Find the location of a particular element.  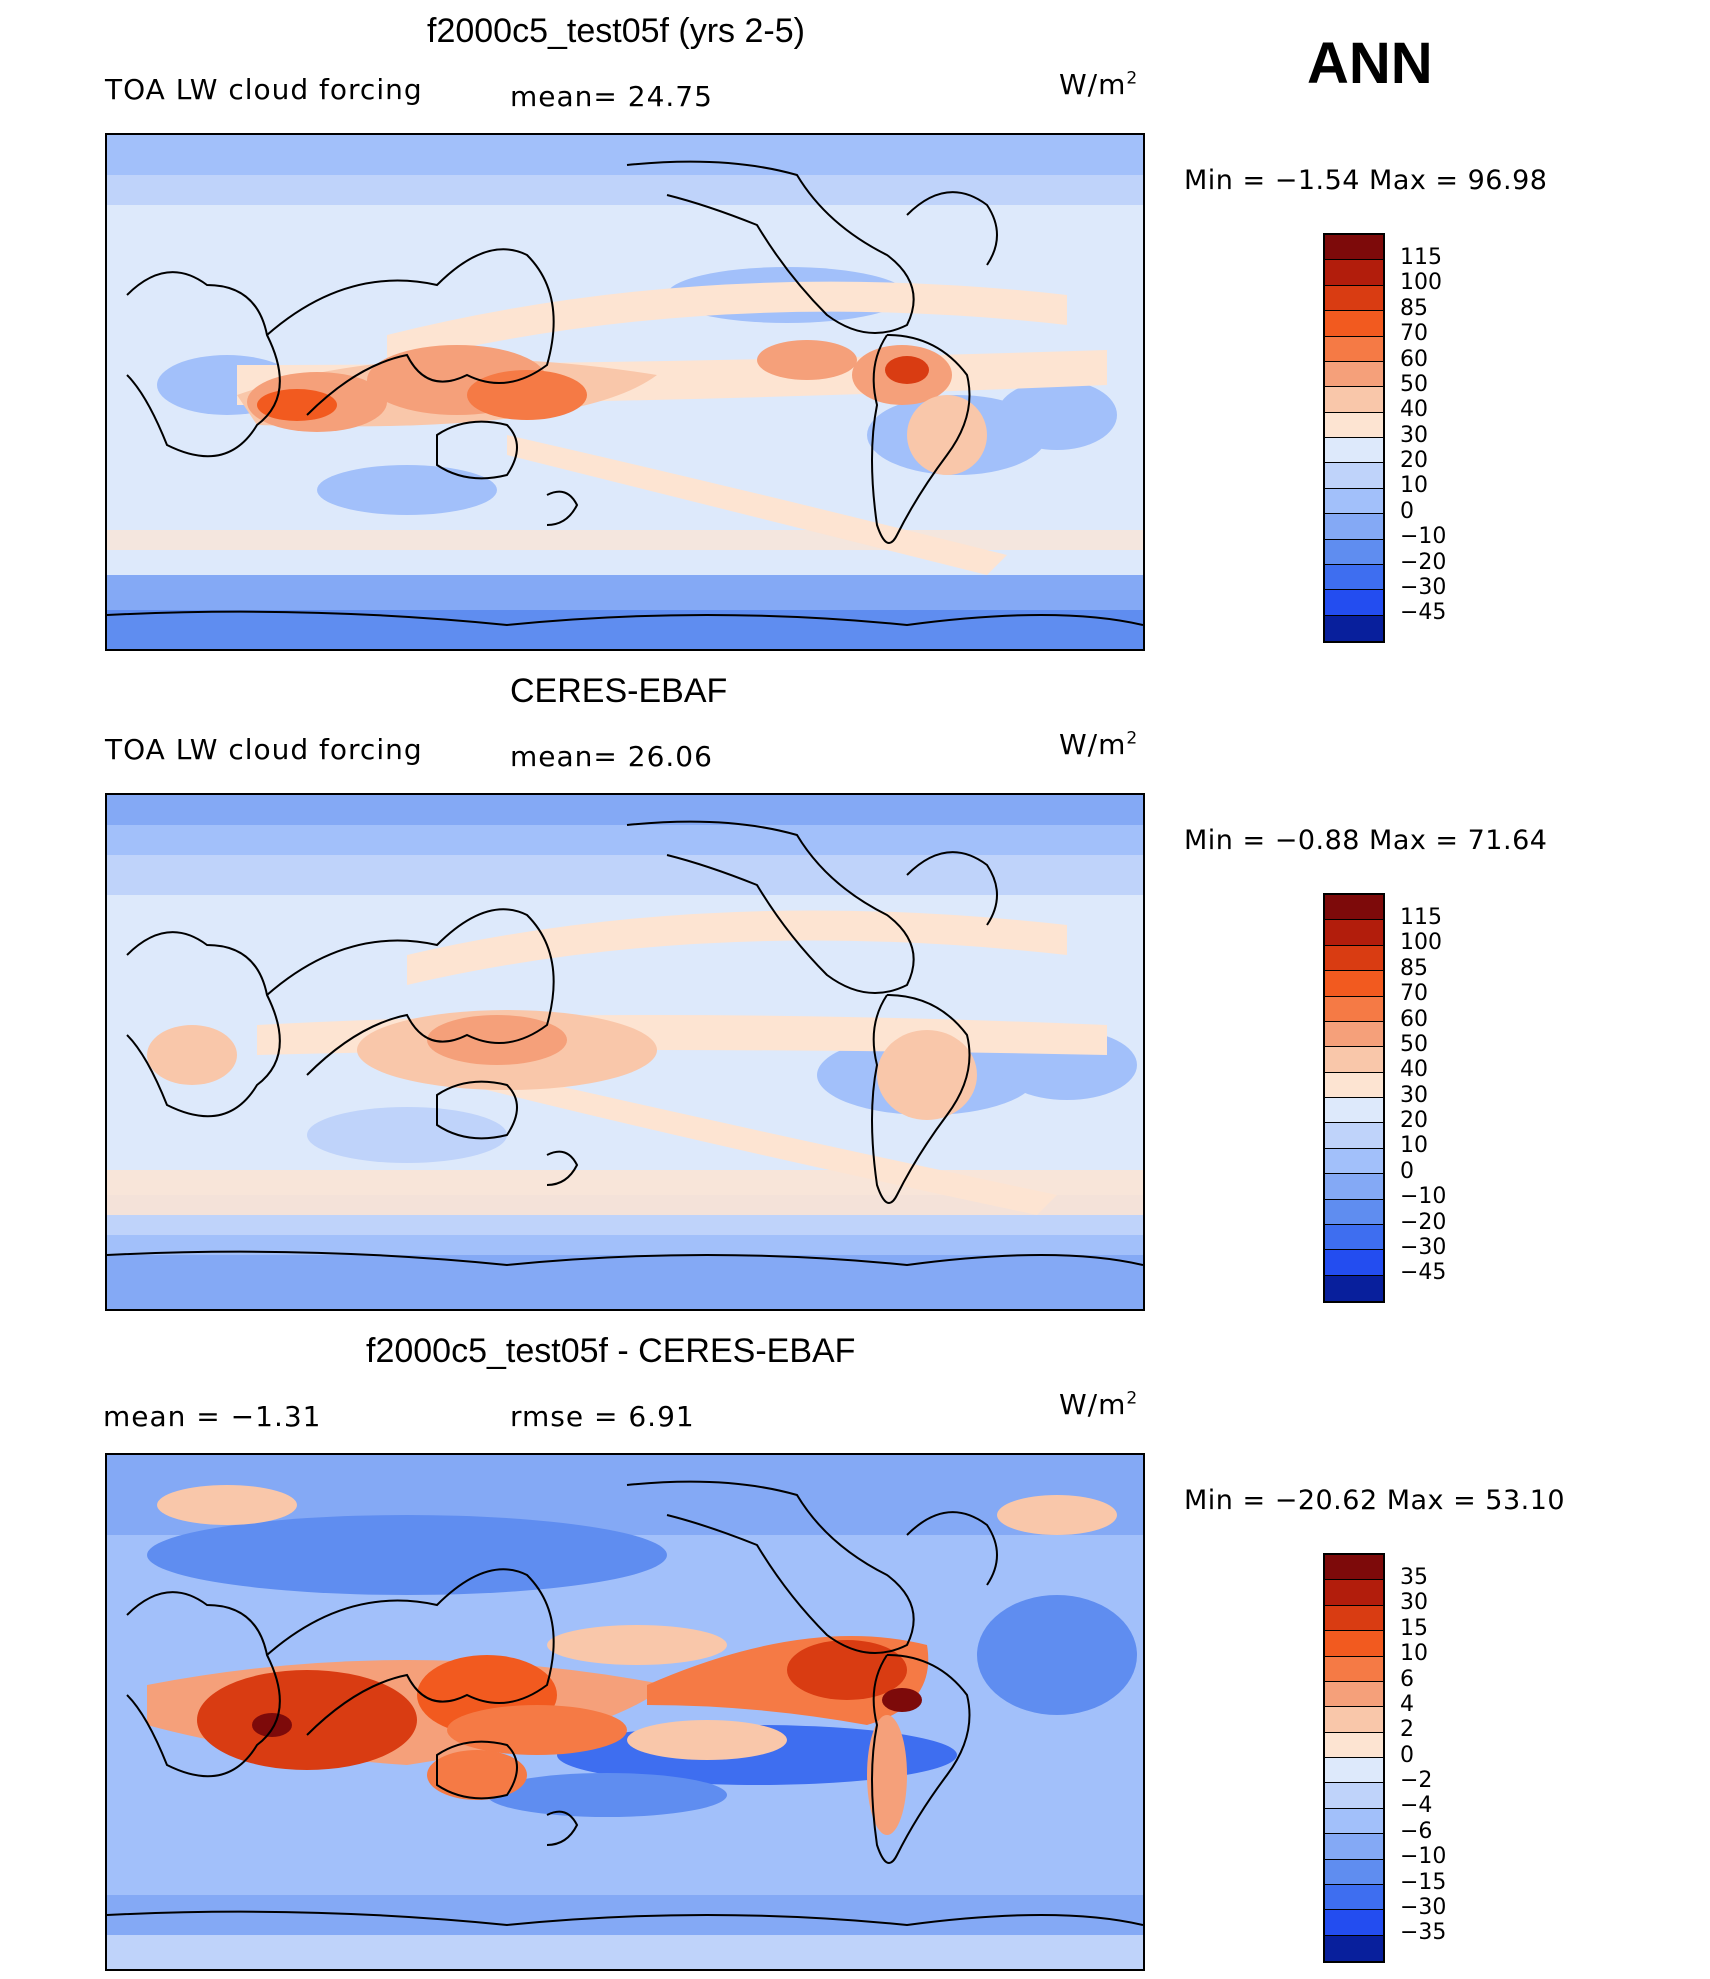

colorbar-tick-label: 115 is located at coordinates (1421, 257).